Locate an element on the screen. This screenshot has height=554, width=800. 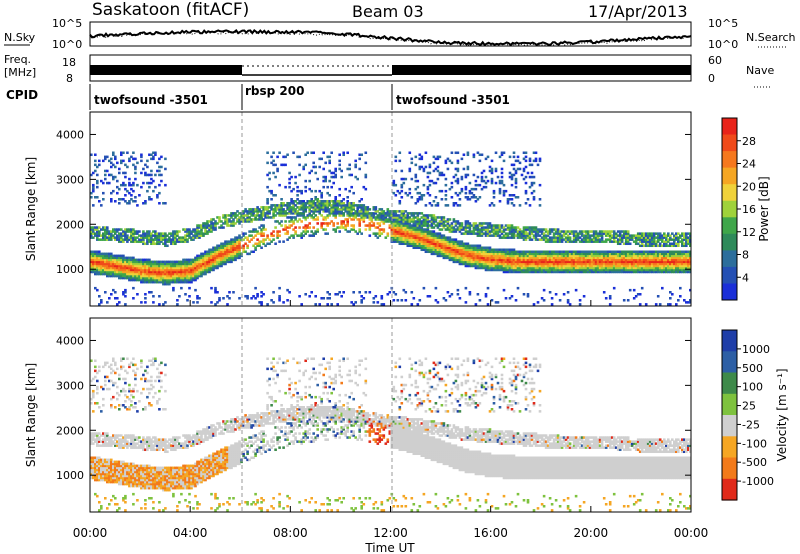
x-tick-label: 04:00 is located at coordinates (190, 533).